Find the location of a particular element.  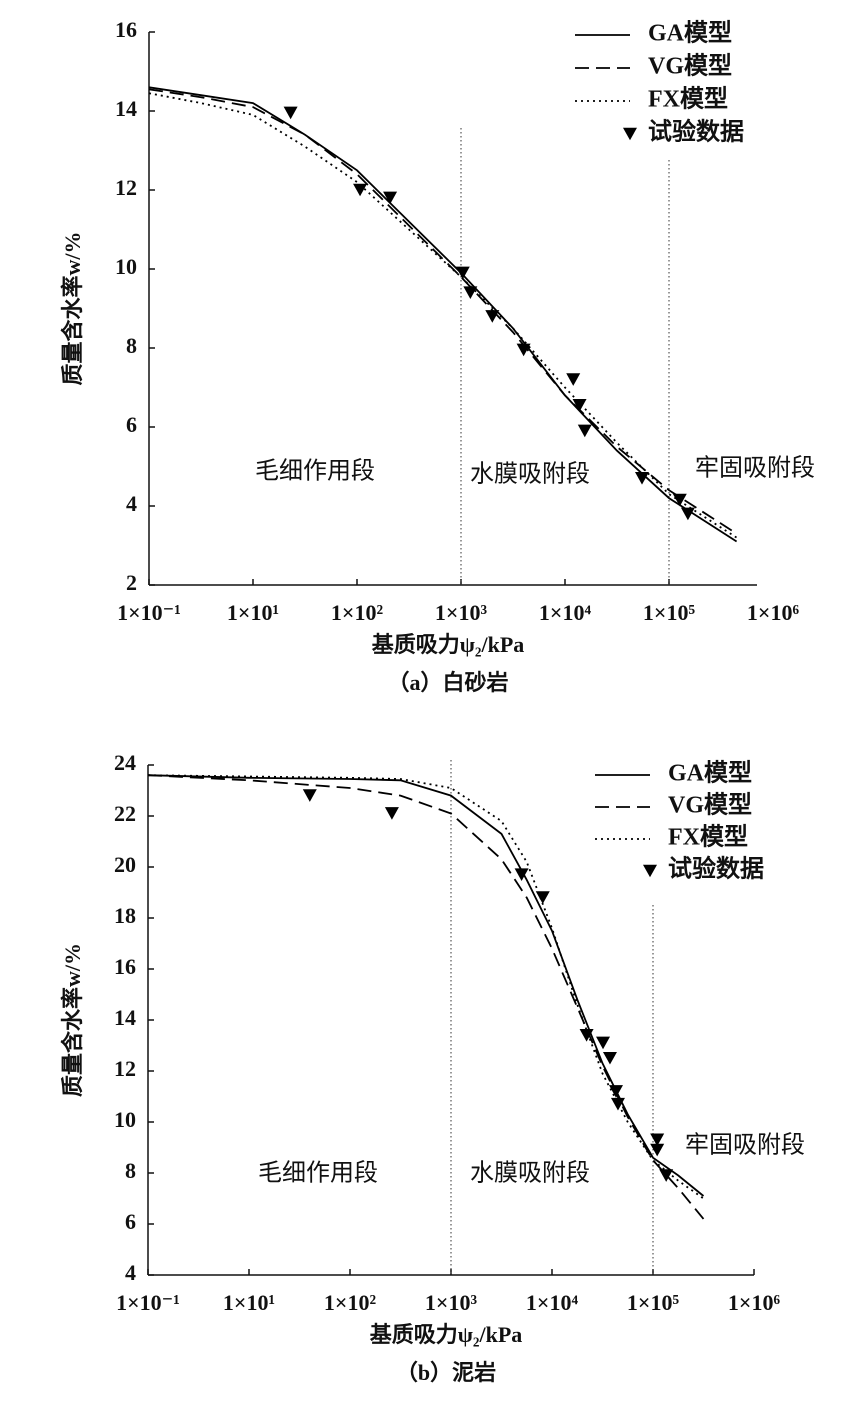

y-tick-label: 18 is located at coordinates (125, 915).